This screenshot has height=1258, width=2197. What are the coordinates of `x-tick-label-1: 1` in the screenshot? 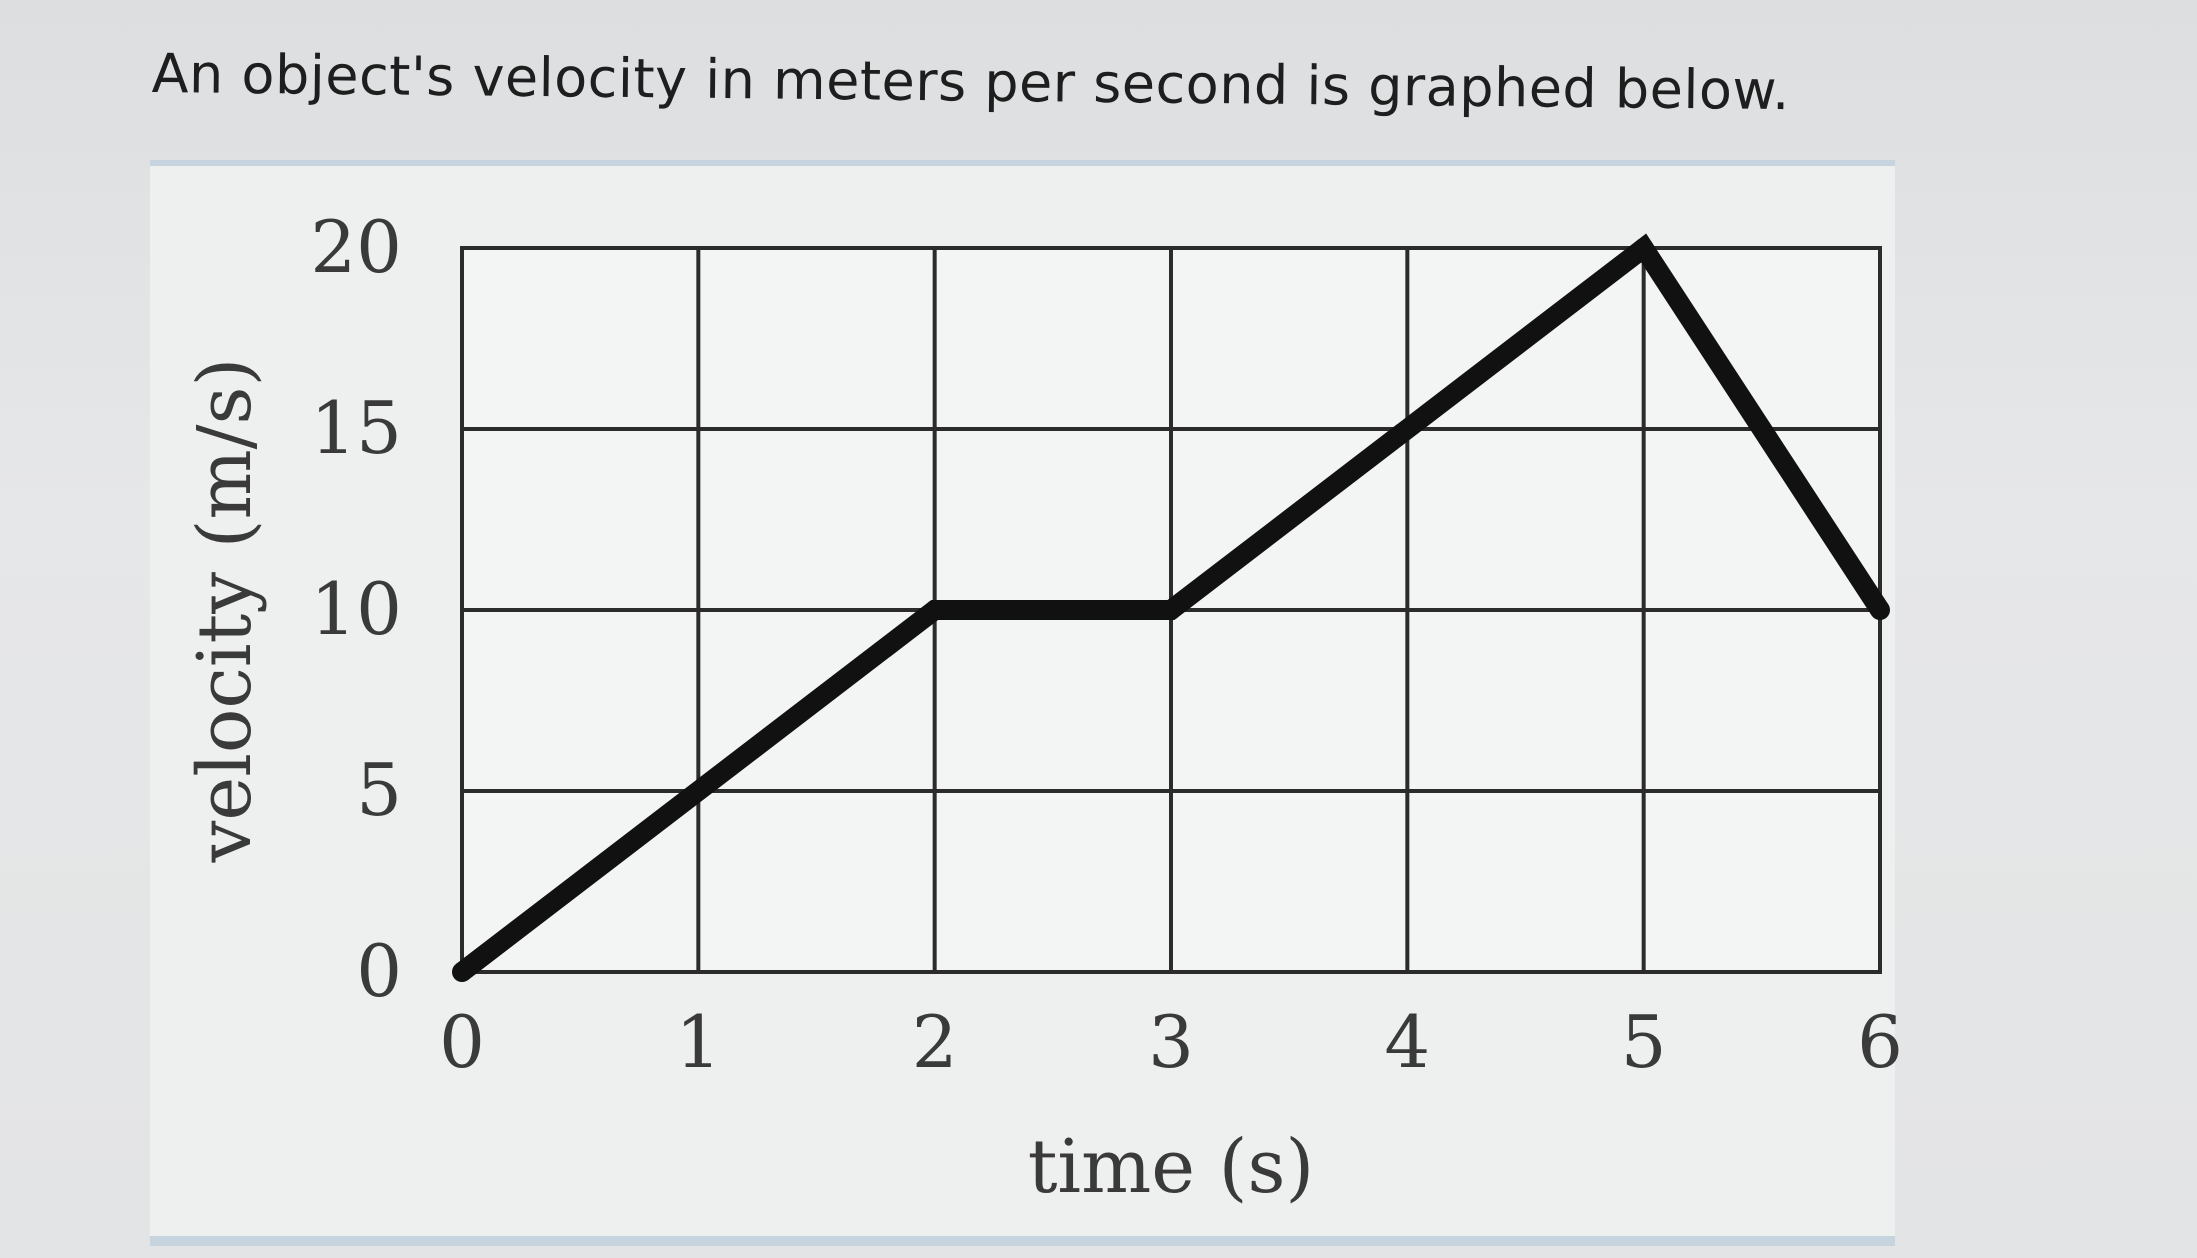 It's located at (698, 1042).